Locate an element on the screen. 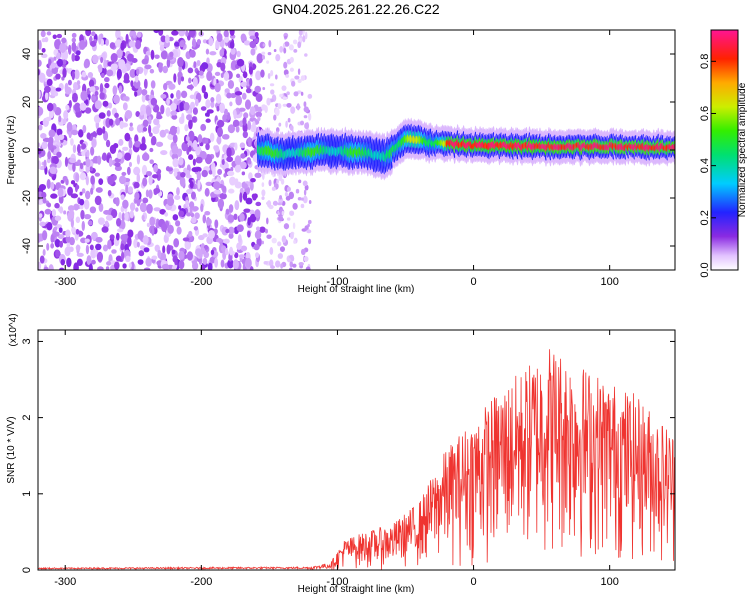  x-tick-label: 100 is located at coordinates (609, 582).